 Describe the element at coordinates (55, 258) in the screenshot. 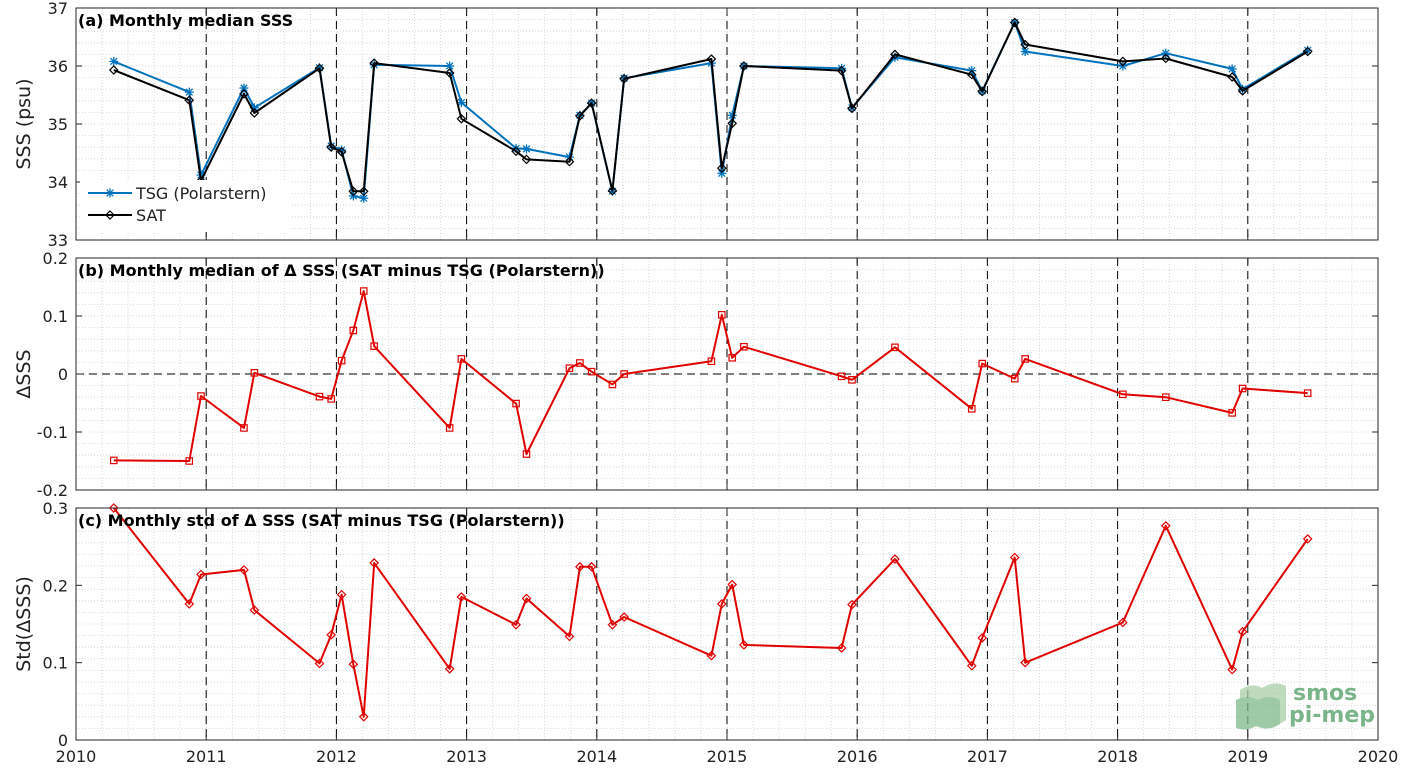

I see `y-tick-label: 0.2` at that location.